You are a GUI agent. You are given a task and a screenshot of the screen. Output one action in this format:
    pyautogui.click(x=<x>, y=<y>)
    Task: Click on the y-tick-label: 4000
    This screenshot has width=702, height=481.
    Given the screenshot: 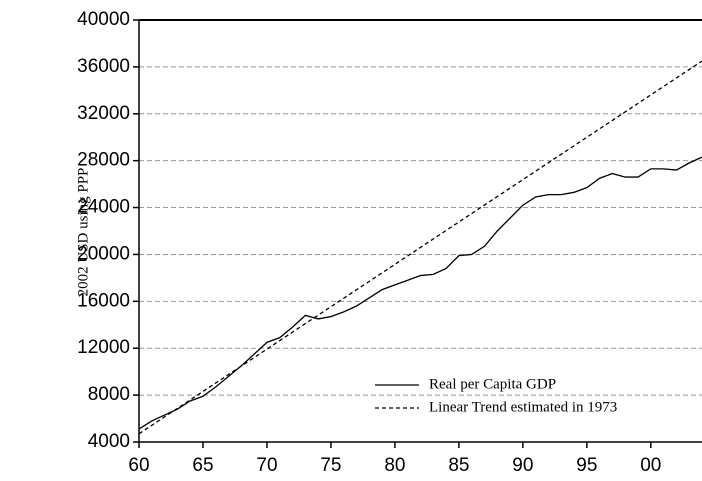 What is the action you would take?
    pyautogui.click(x=109, y=441)
    